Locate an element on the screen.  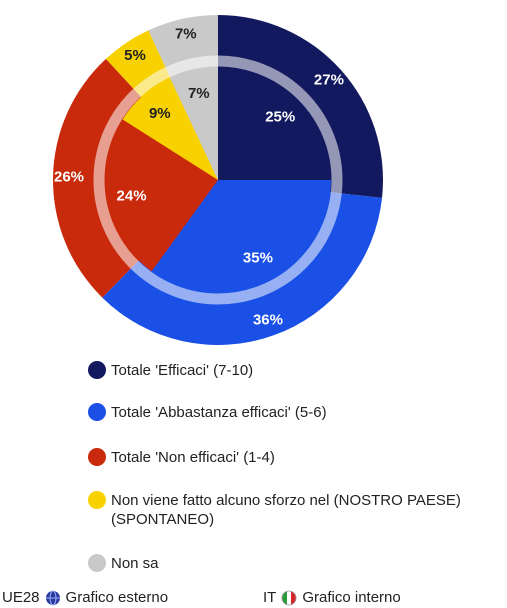
series-name: UE28 is located at coordinates (21, 597).